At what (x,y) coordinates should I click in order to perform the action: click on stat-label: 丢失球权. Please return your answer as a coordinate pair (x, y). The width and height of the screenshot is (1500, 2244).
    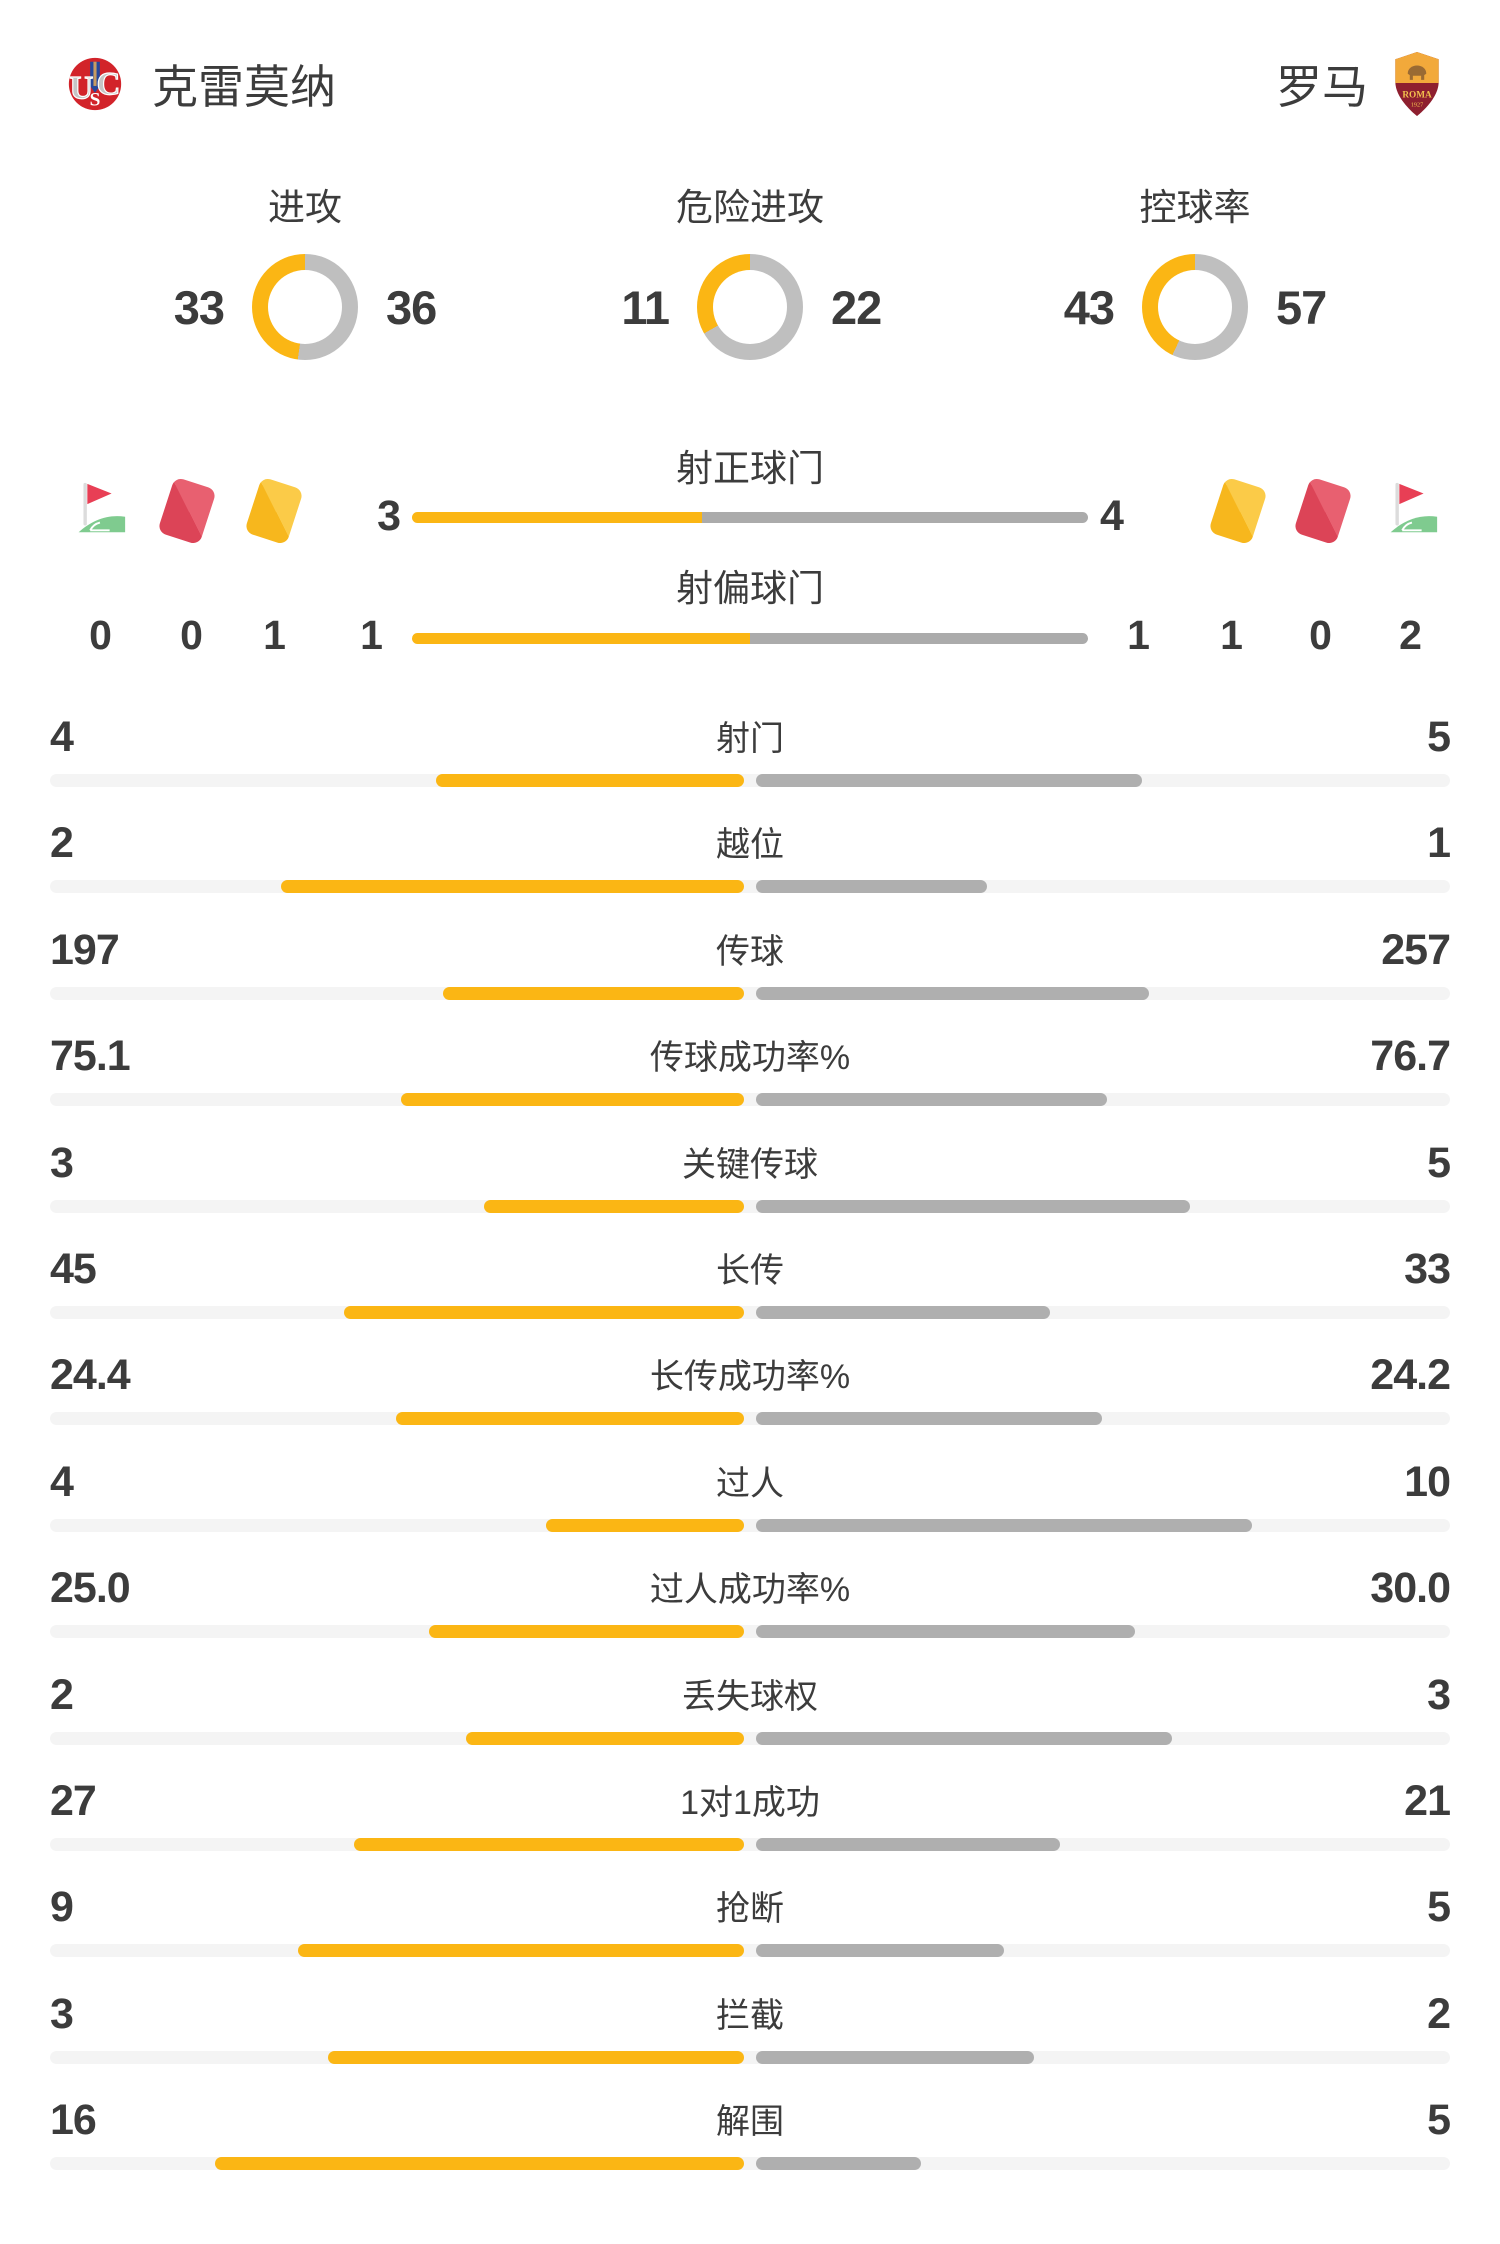
    Looking at the image, I should click on (750, 1697).